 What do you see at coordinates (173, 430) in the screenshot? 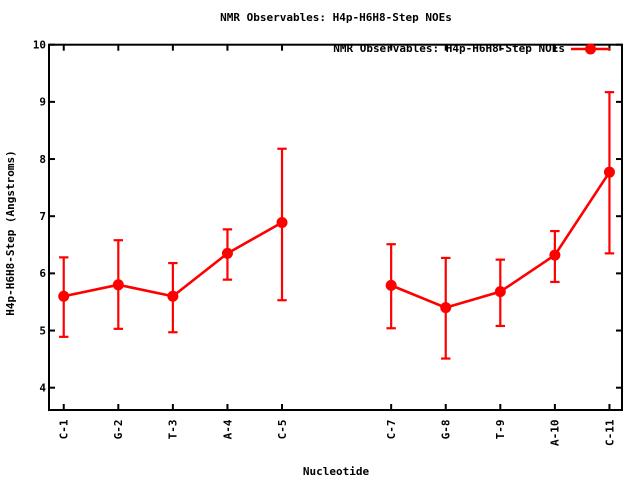
I see `x-tick-label-t-3: T-3` at bounding box center [173, 430].